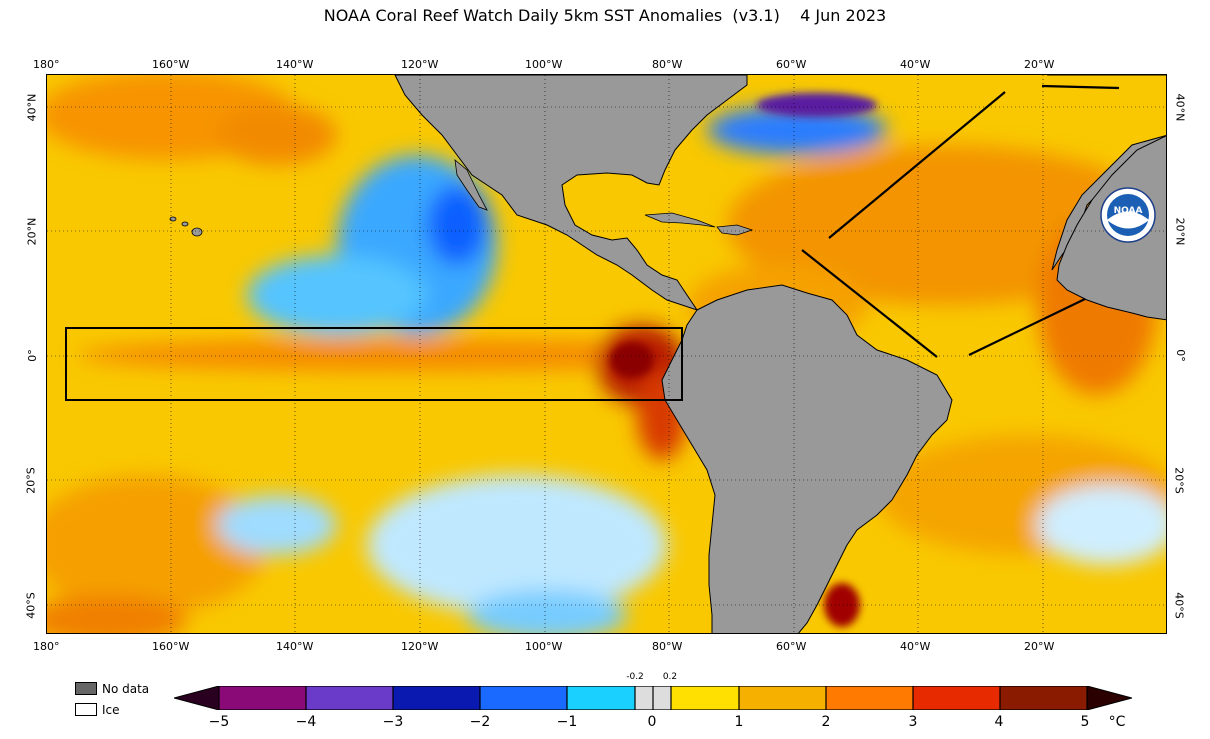  I want to click on svg-text: NOAA, so click(1128, 211).